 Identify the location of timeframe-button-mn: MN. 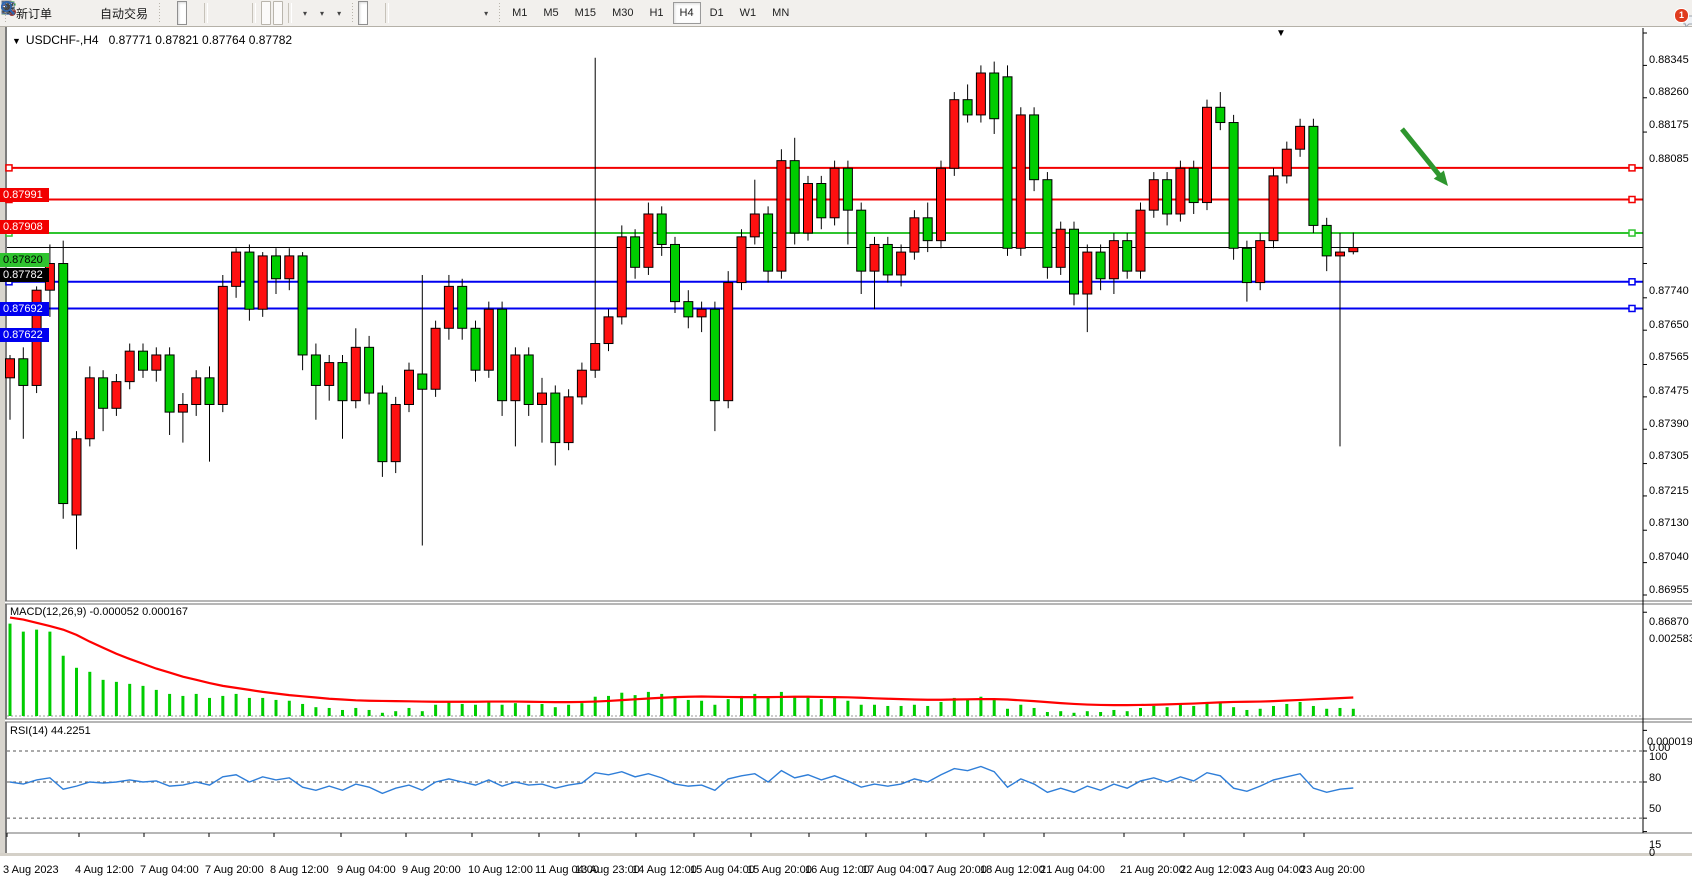
(781, 13).